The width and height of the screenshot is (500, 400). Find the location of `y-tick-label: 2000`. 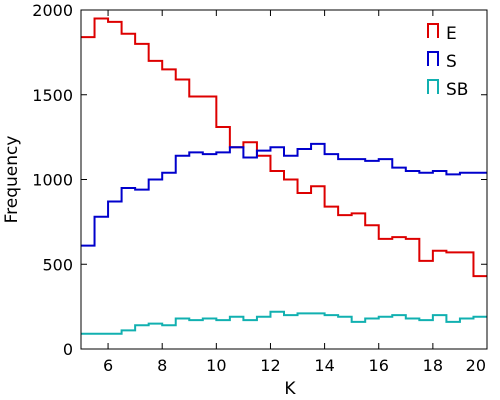

y-tick-label: 2000 is located at coordinates (52, 10).